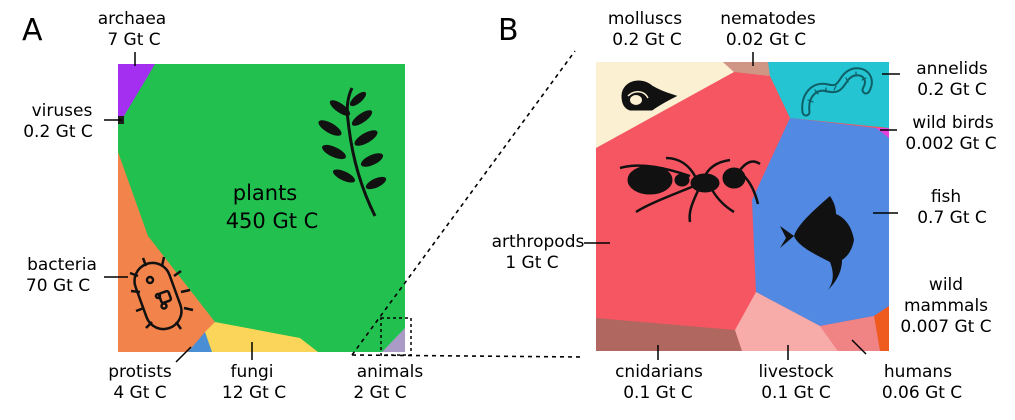 The image size is (1015, 420). Describe the element at coordinates (390, 372) in the screenshot. I see `animals-name: animals` at that location.